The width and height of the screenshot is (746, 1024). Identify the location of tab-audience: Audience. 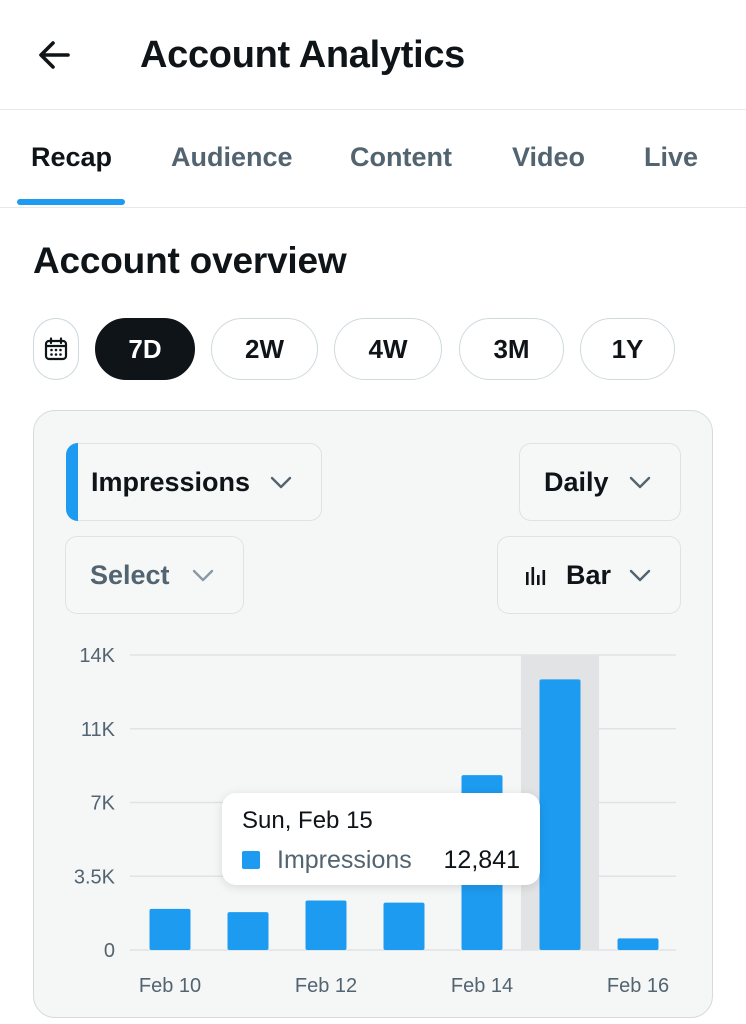
(232, 157).